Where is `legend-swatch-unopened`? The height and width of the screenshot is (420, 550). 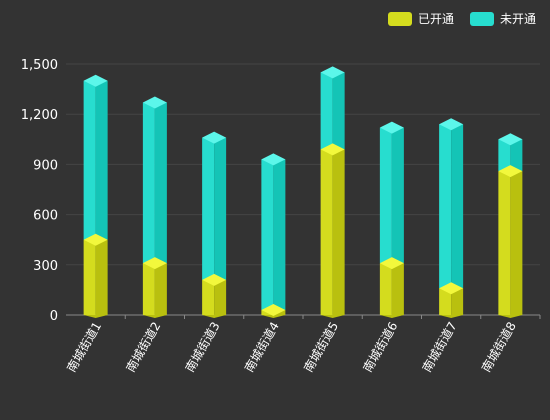 legend-swatch-unopened is located at coordinates (481, 18).